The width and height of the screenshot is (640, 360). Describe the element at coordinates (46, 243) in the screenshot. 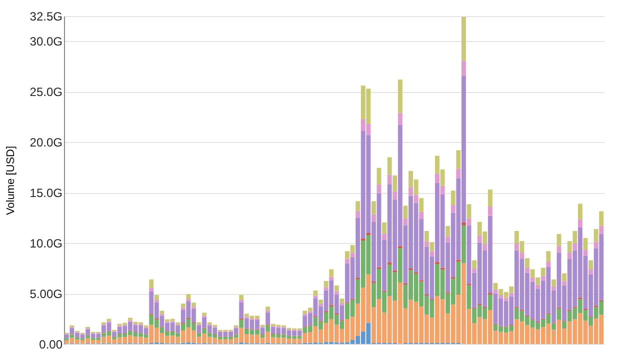

I see `y-tick-label: 10.0G` at that location.